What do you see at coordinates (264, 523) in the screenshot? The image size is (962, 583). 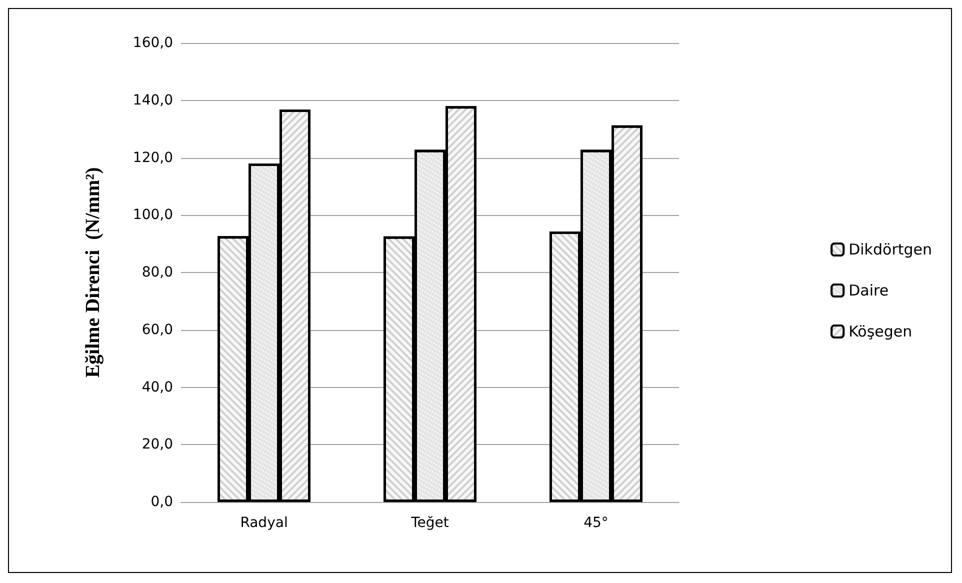 I see `x-tick-label: Radyal` at bounding box center [264, 523].